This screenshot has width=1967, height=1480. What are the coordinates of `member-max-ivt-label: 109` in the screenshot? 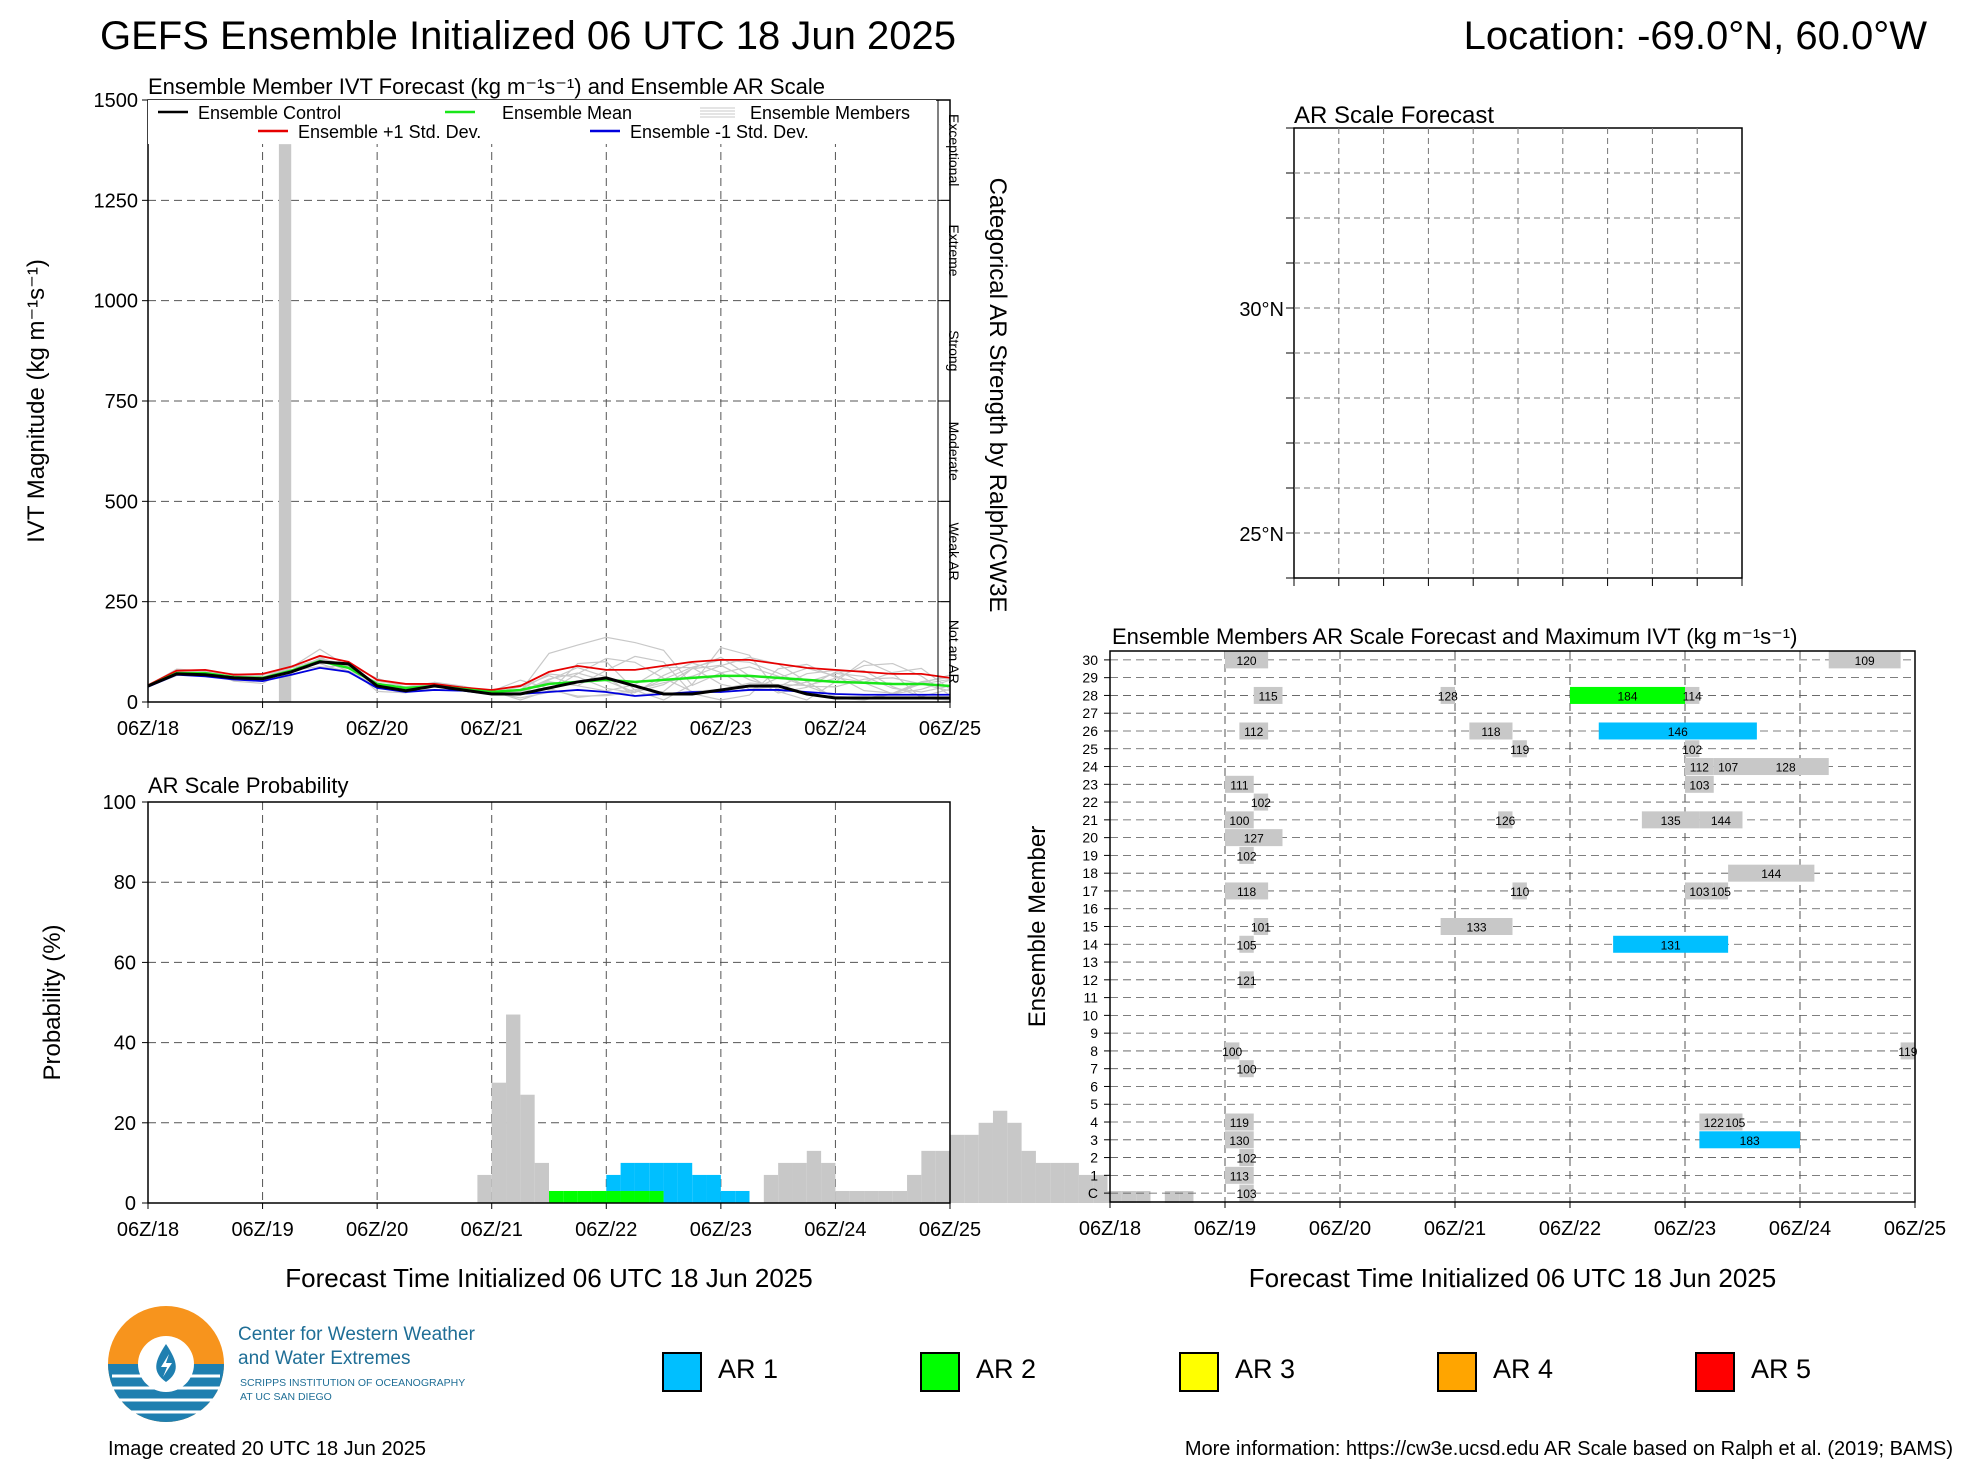 It's located at (1865, 661).